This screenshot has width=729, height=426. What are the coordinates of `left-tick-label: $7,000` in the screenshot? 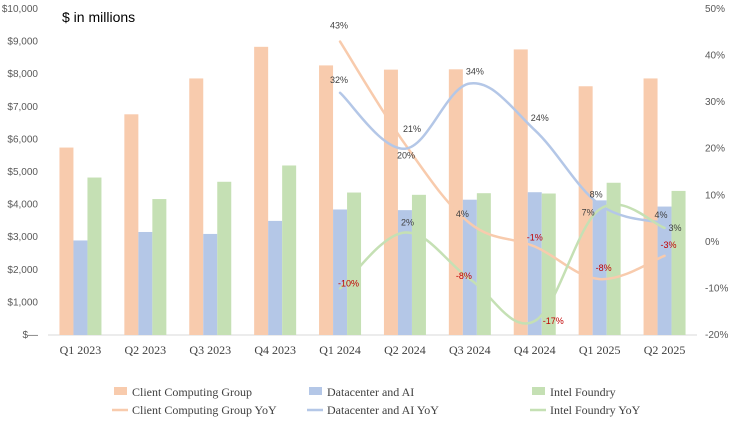 It's located at (22, 107).